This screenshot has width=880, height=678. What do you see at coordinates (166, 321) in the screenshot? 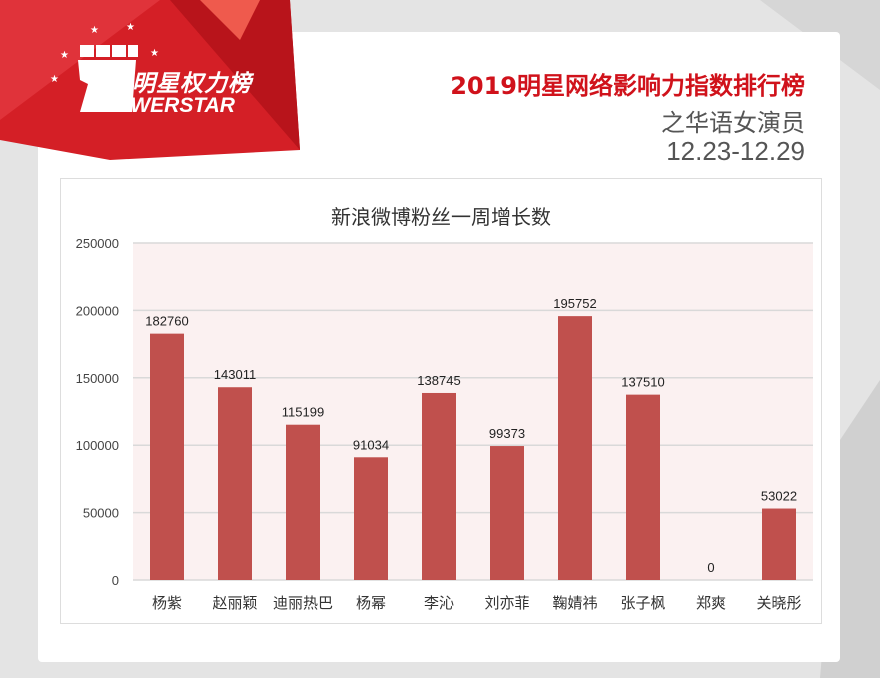
I see `data-label: 182760` at bounding box center [166, 321].